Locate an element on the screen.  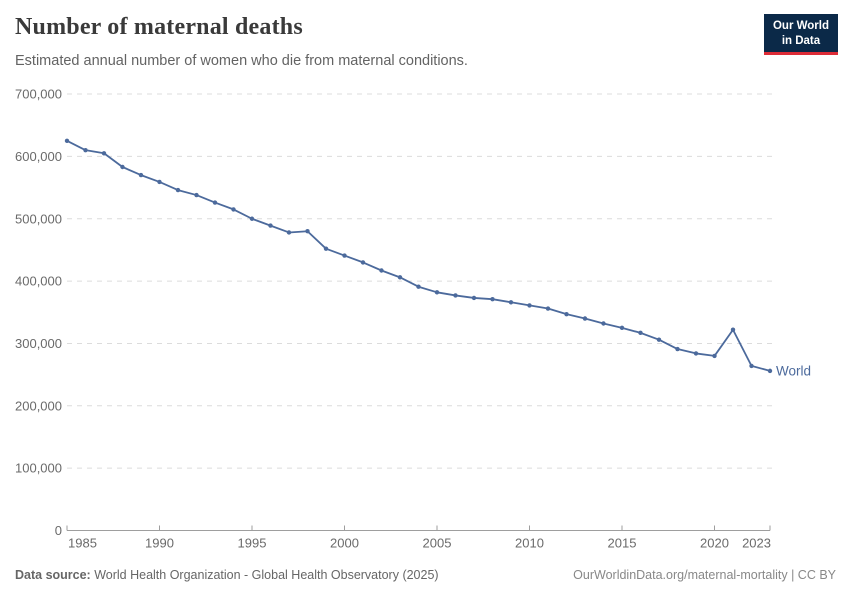
y-axis-label: 600,000 is located at coordinates (38, 156).